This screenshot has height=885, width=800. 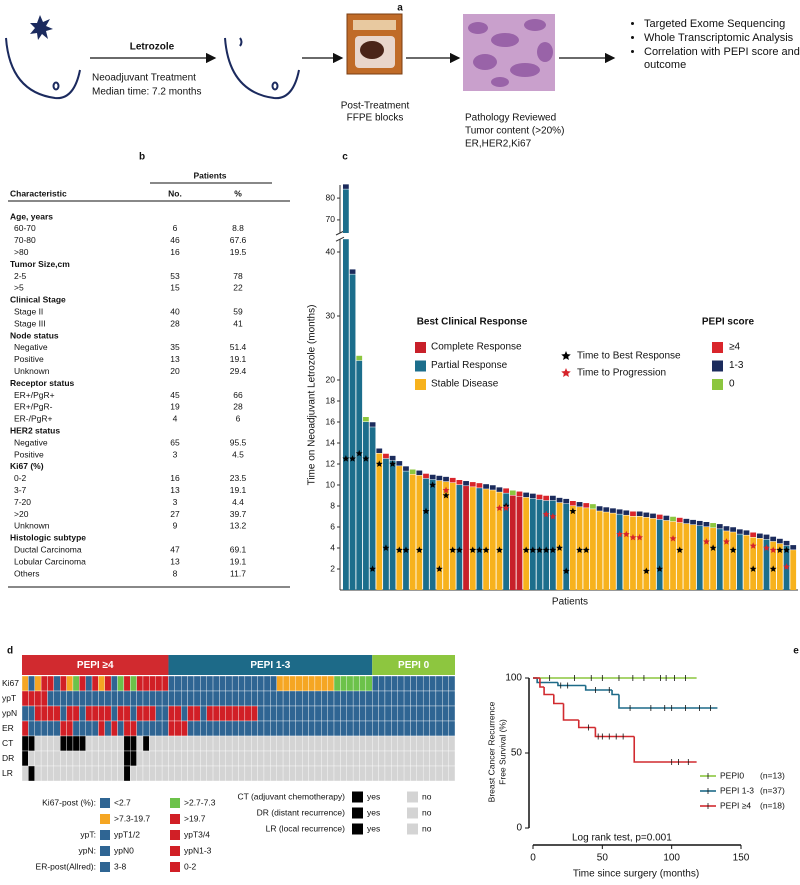 I want to click on table-section: Clinical Stage, so click(x=38, y=300).